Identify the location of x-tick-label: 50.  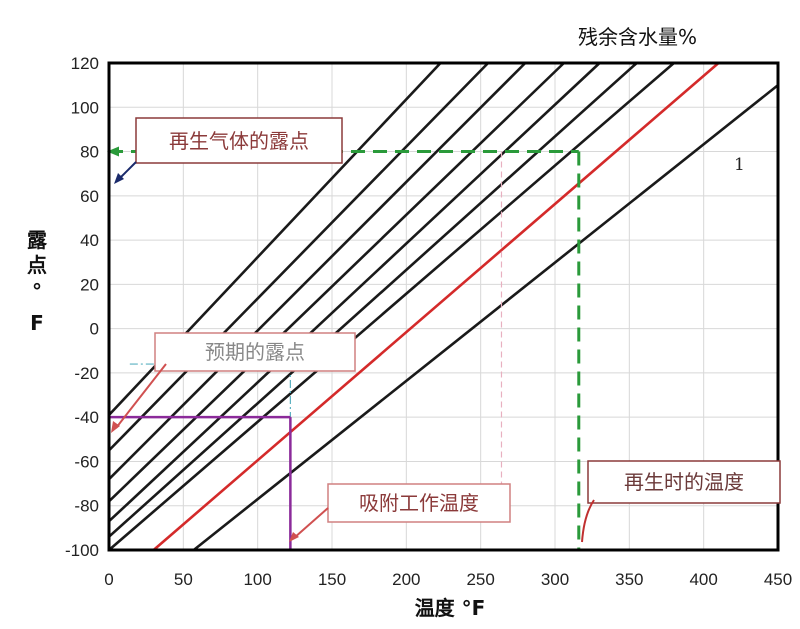
(183, 579).